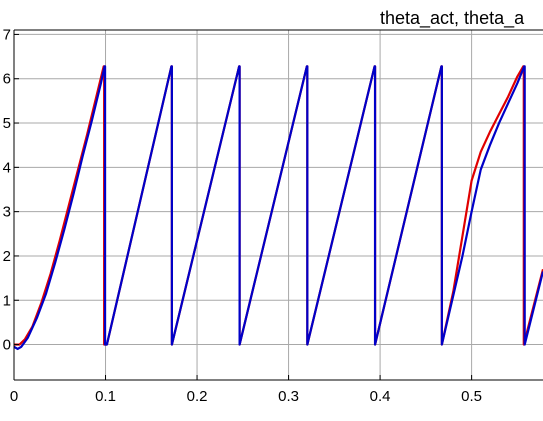 This screenshot has width=543, height=421. I want to click on x-tick-label: 0, so click(14, 396).